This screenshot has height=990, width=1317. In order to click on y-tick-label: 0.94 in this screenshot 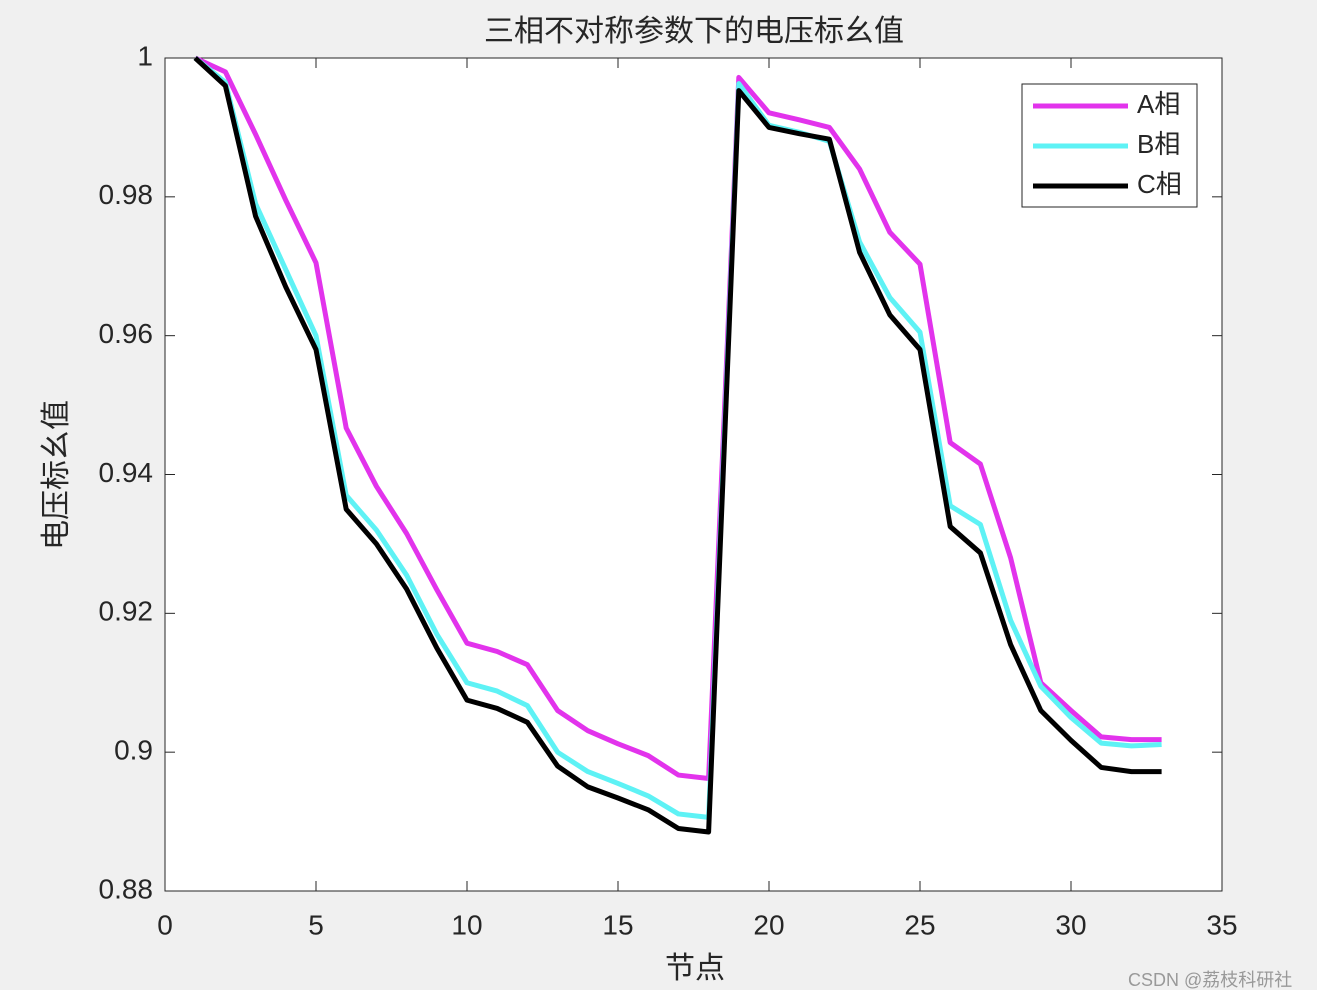, I will do `click(126, 472)`.